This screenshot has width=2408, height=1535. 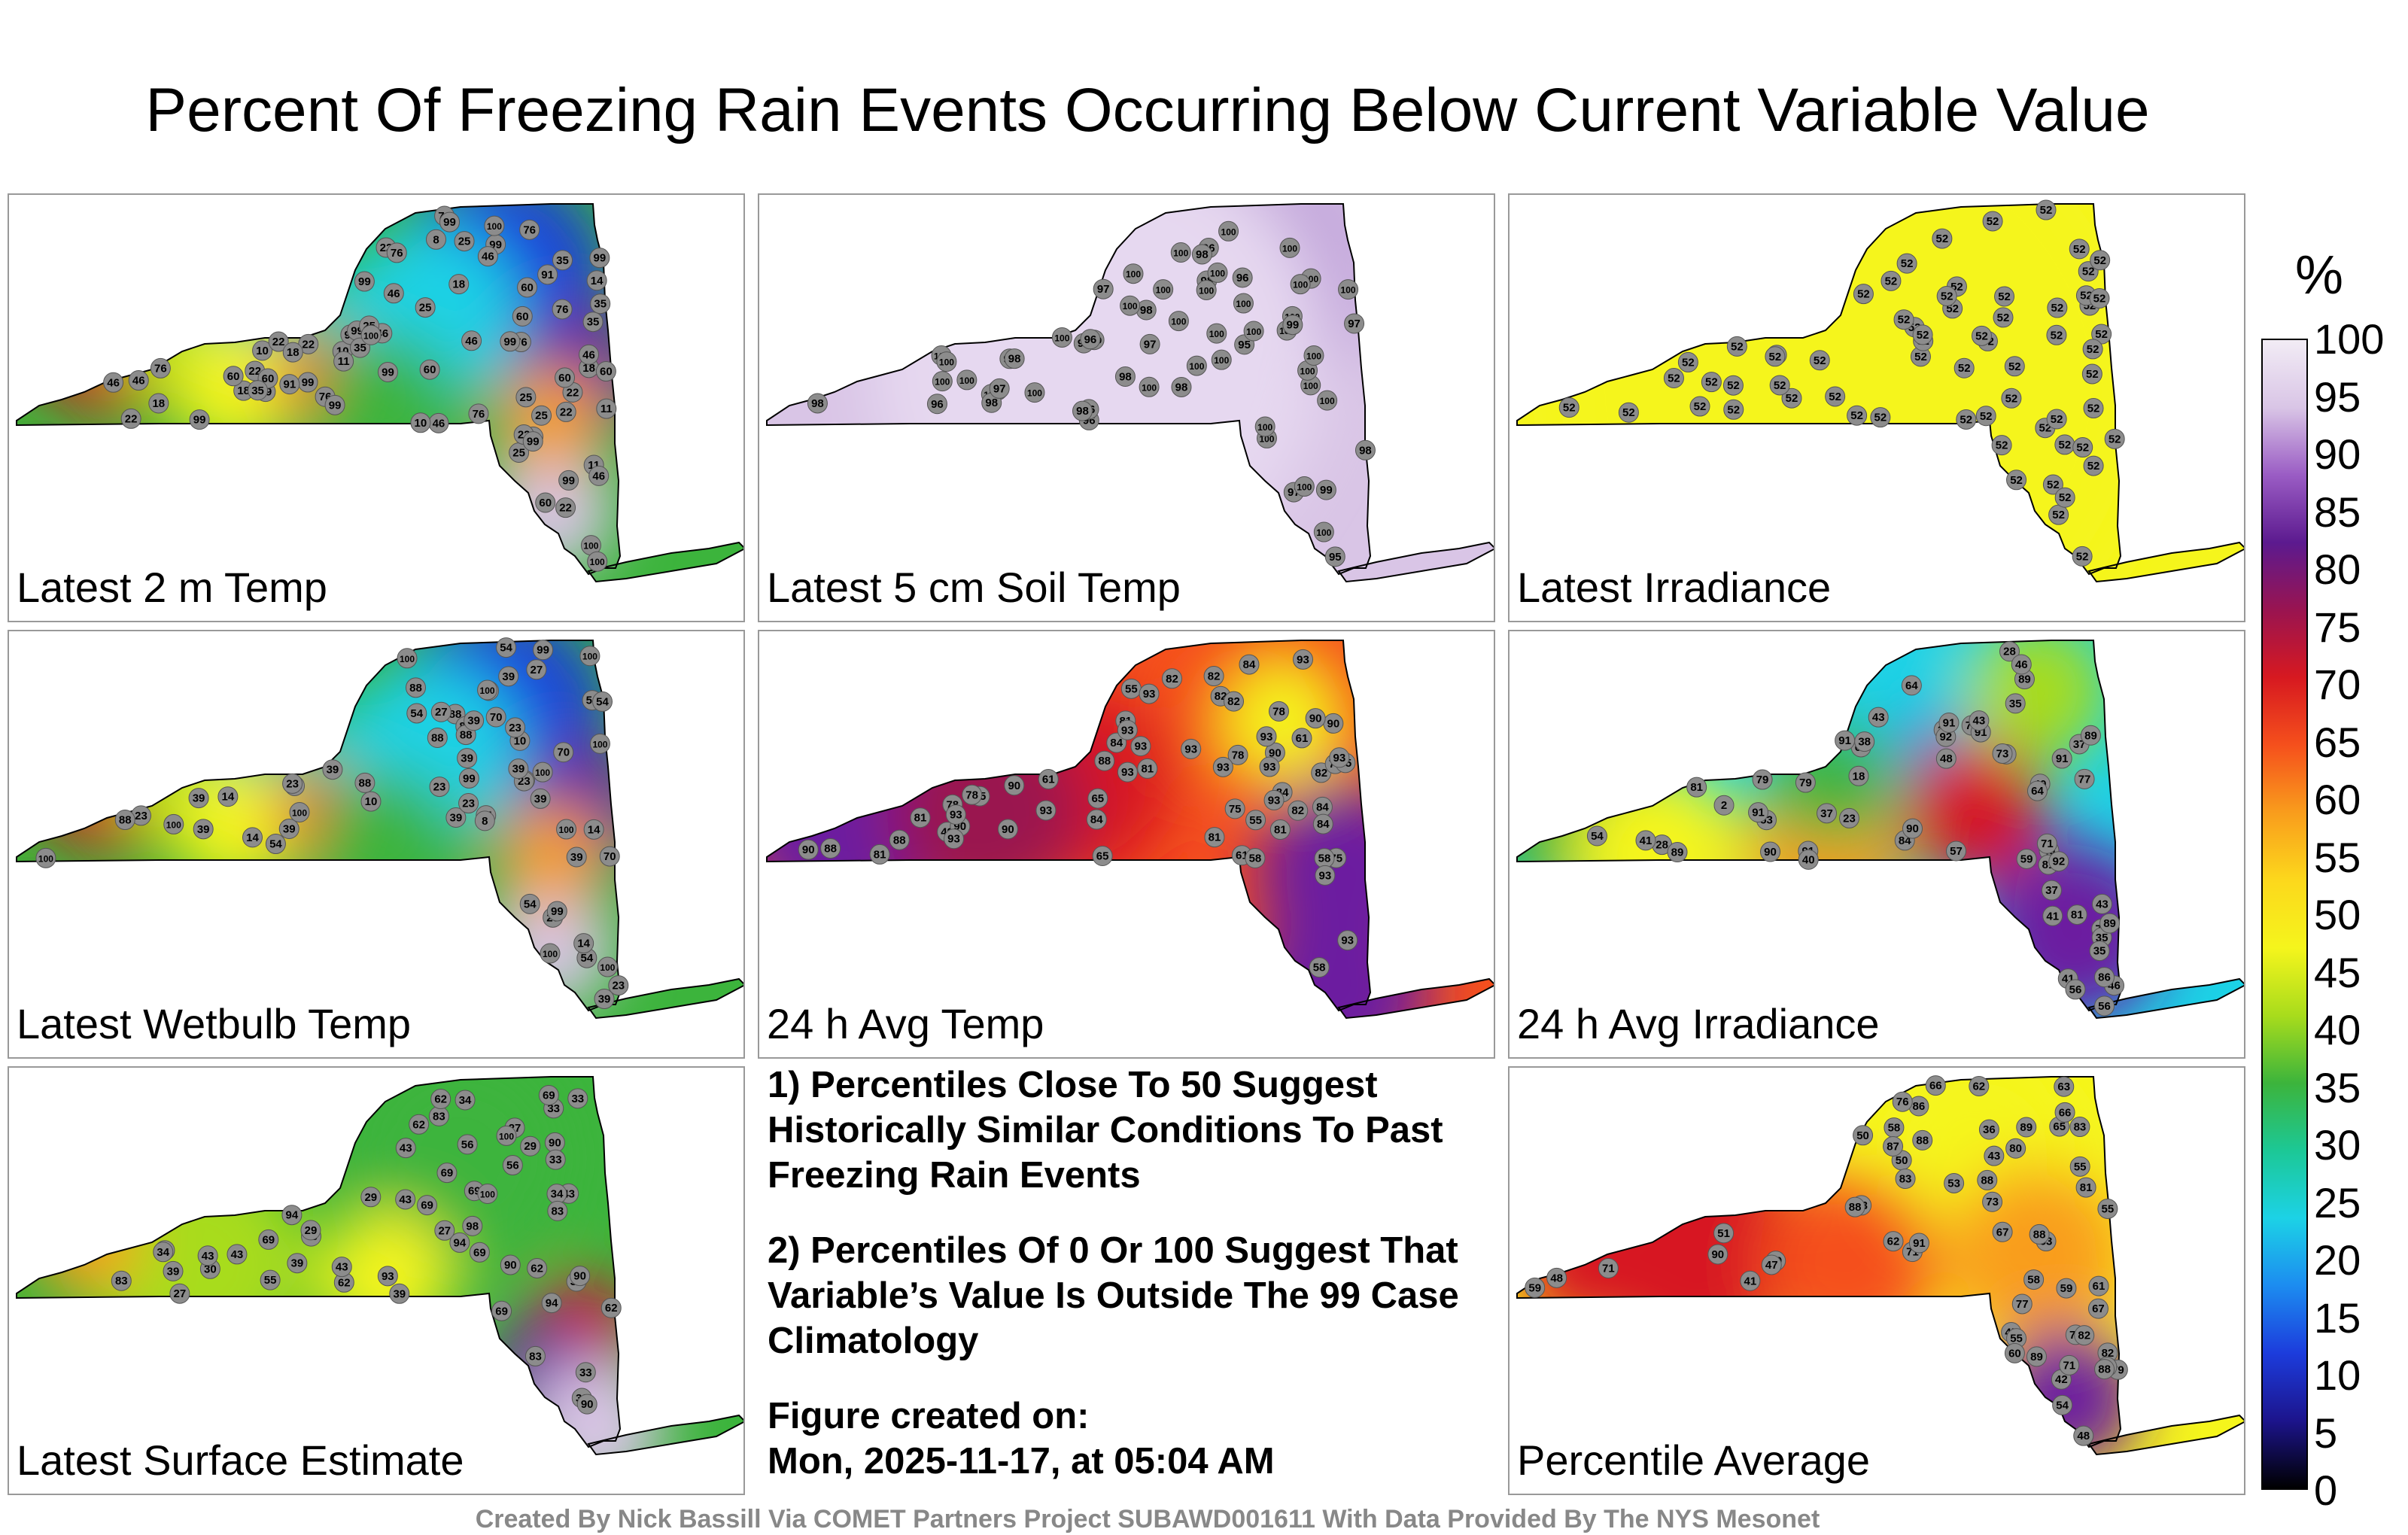 I want to click on station-value: 99, so click(x=533, y=442).